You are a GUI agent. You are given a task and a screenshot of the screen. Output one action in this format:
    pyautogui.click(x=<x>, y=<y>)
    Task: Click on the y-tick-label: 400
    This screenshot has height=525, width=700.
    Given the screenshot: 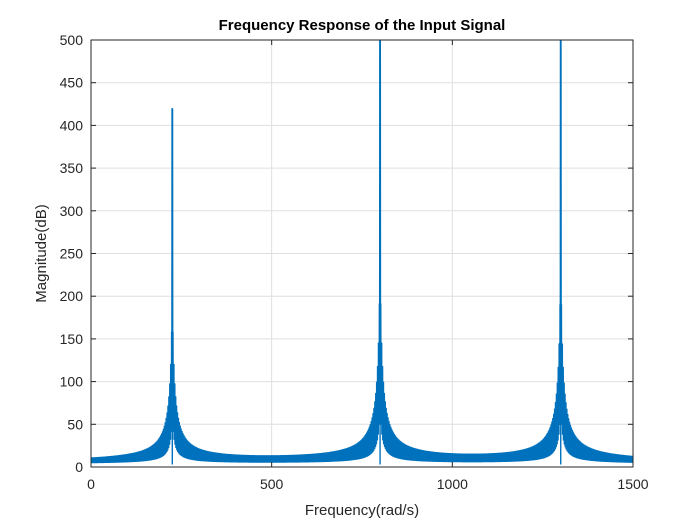 What is the action you would take?
    pyautogui.click(x=72, y=125)
    